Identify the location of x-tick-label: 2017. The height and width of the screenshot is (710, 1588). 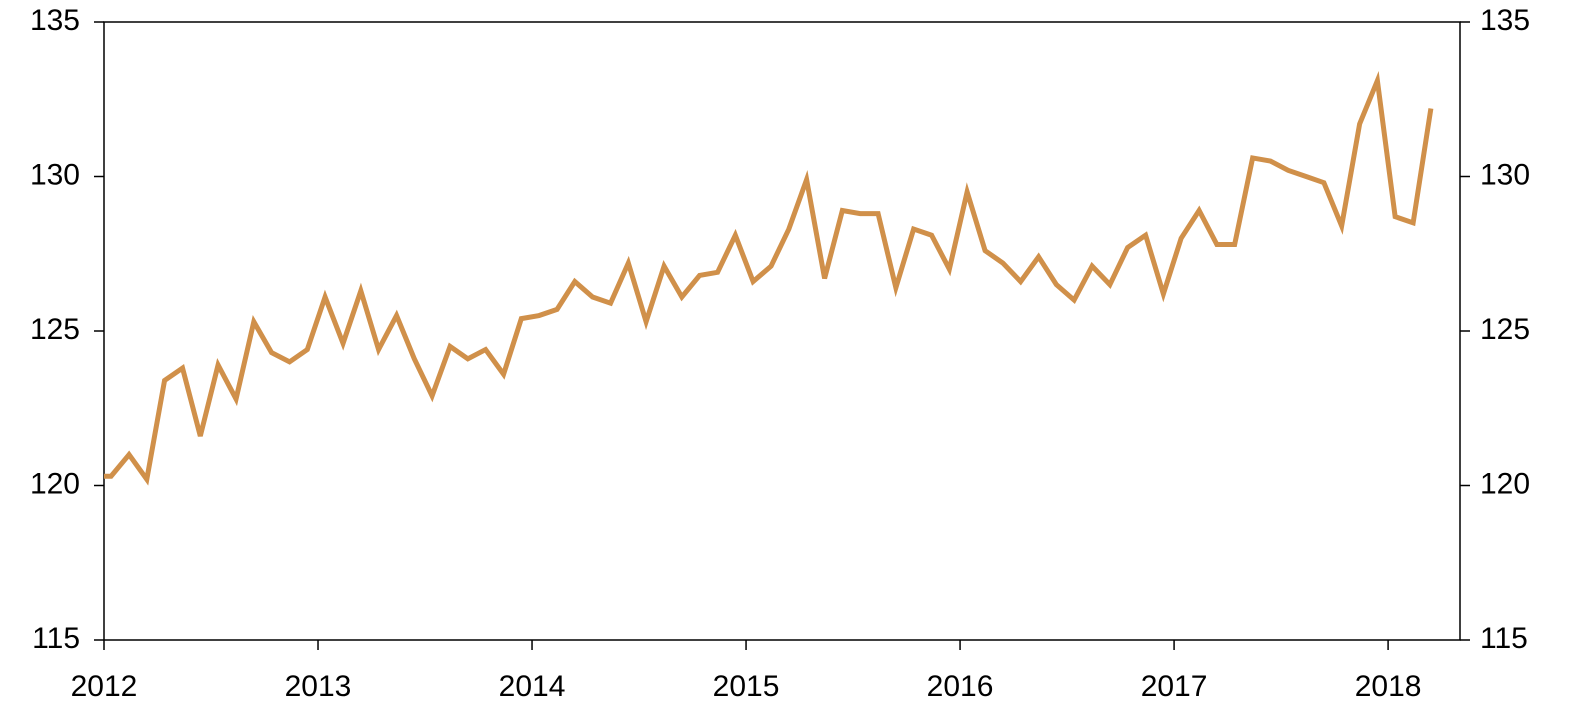
(1174, 686).